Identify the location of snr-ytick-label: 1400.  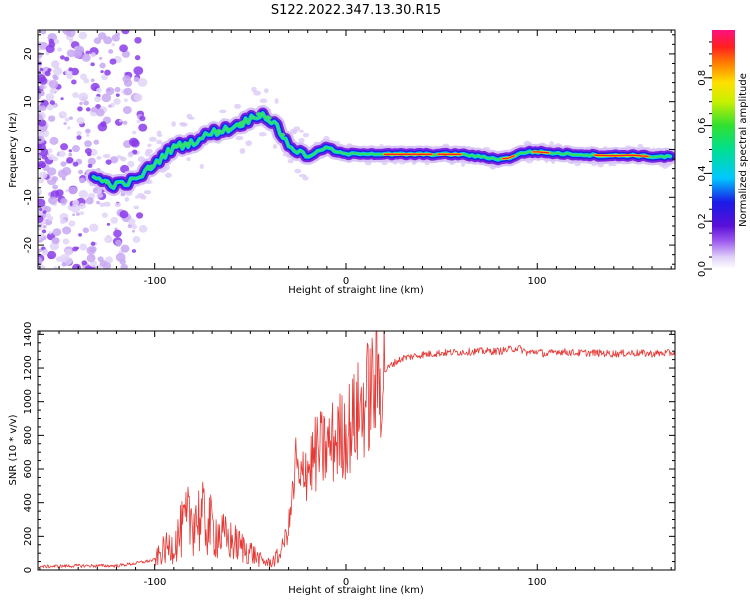
(28, 334).